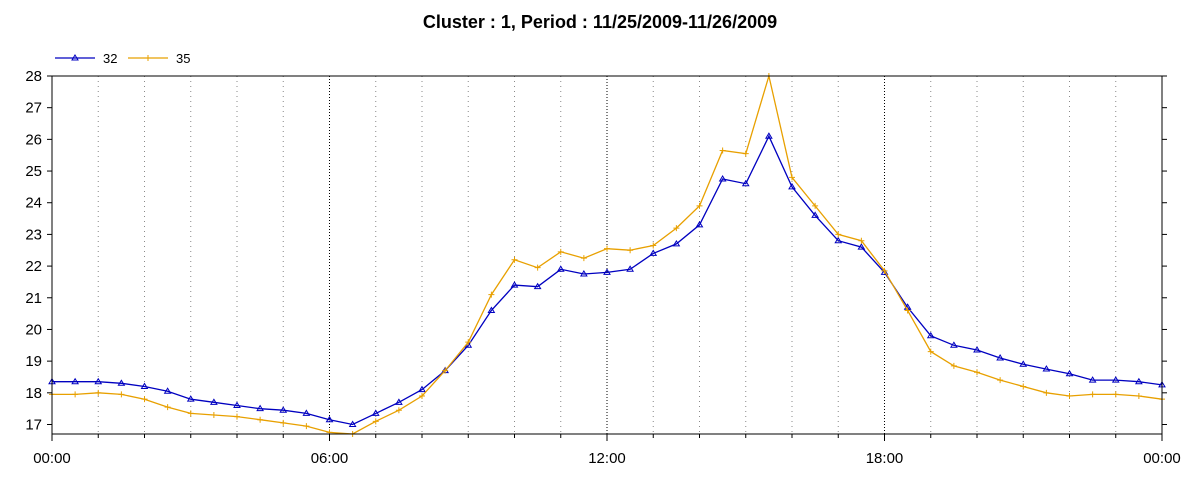 The image size is (1200, 480). I want to click on y-tick-label: 19, so click(33, 361).